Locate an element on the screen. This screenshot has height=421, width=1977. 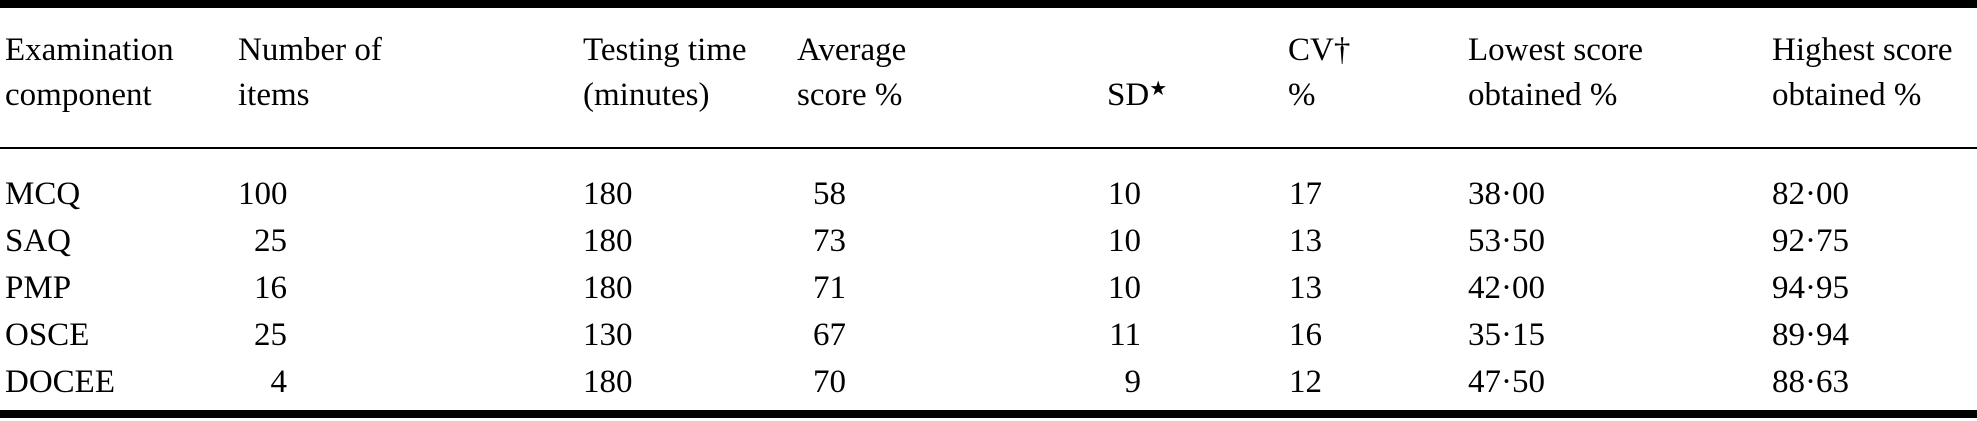
header-line: SD★ is located at coordinates (1197, 95).